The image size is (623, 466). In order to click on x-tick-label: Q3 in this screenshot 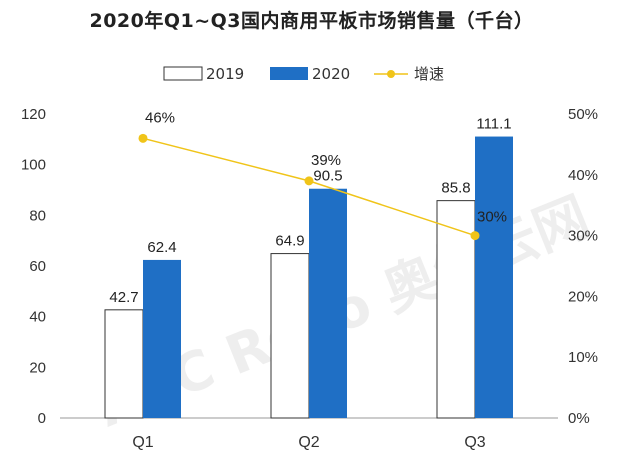, I will do `click(474, 442)`.